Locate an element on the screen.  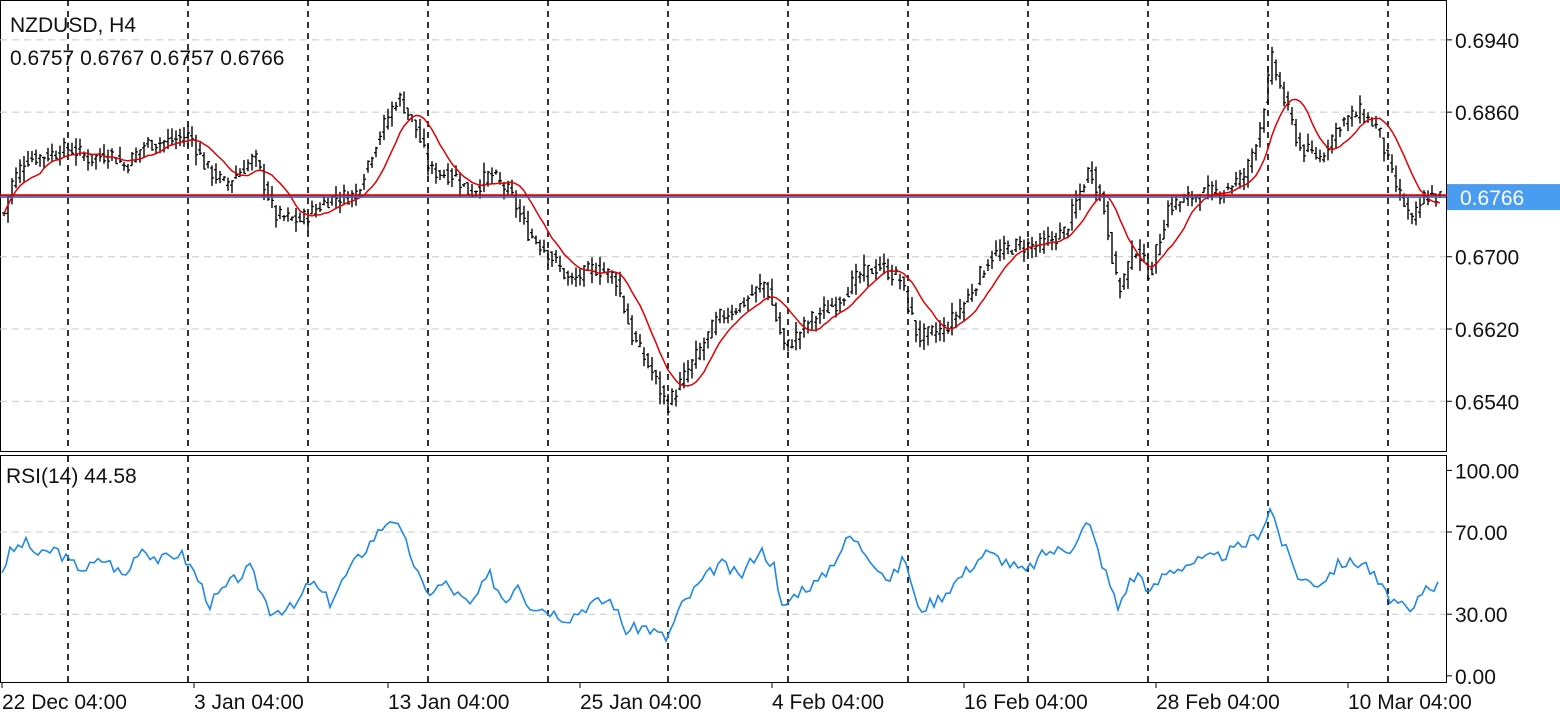
price-tick-label: 0.6940 is located at coordinates (1487, 41).